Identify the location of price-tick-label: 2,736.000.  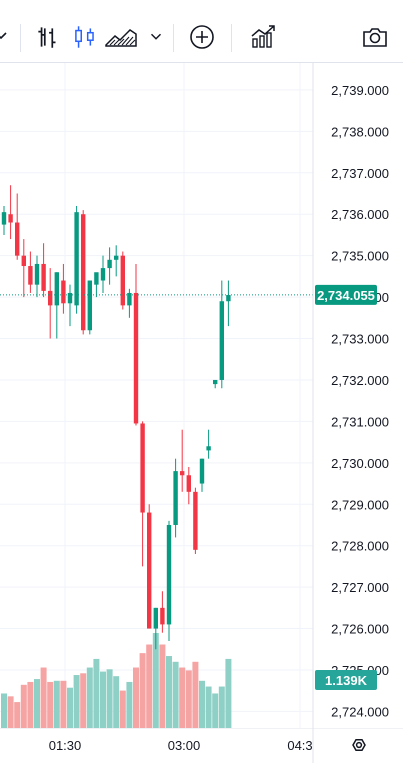
(360, 214).